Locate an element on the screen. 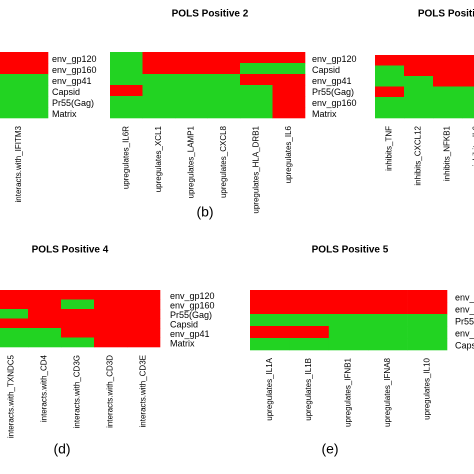 Image resolution: width=474 pixels, height=474 pixels. column-label: upregulates_HLA_DRB1 is located at coordinates (255, 169).